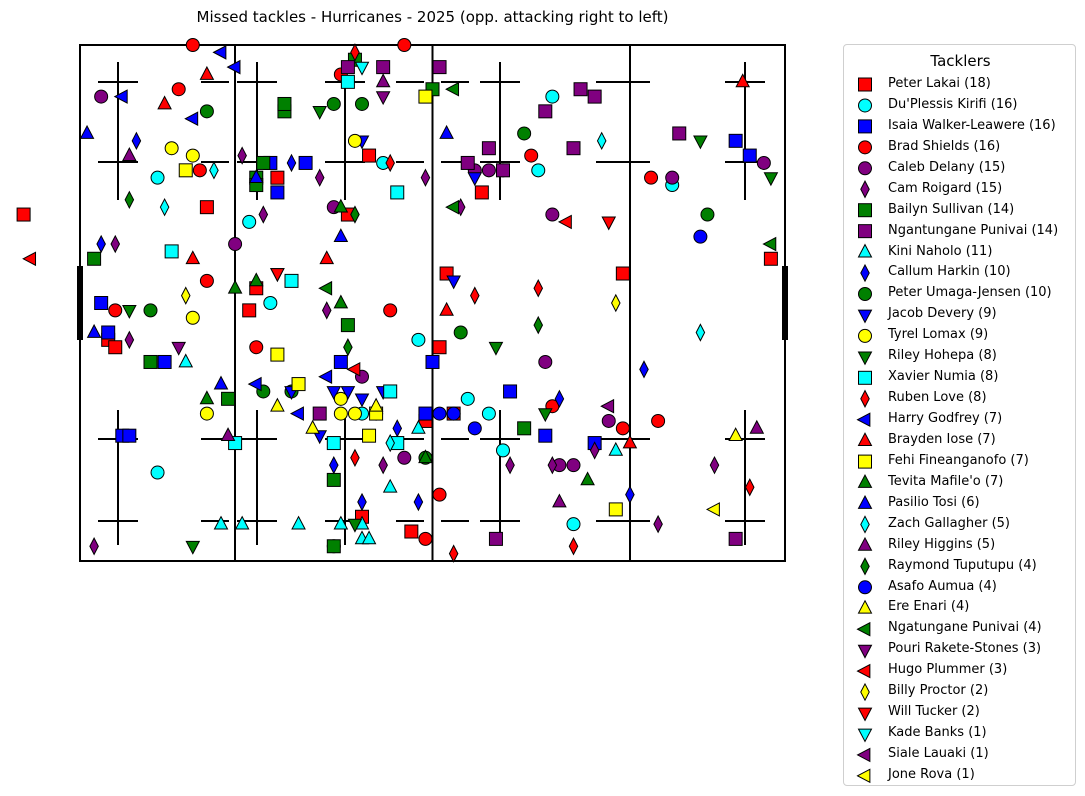 The image size is (1085, 796). What do you see at coordinates (942, 544) in the screenshot?
I see `legend-entry-22: Riley Higgins (5)` at bounding box center [942, 544].